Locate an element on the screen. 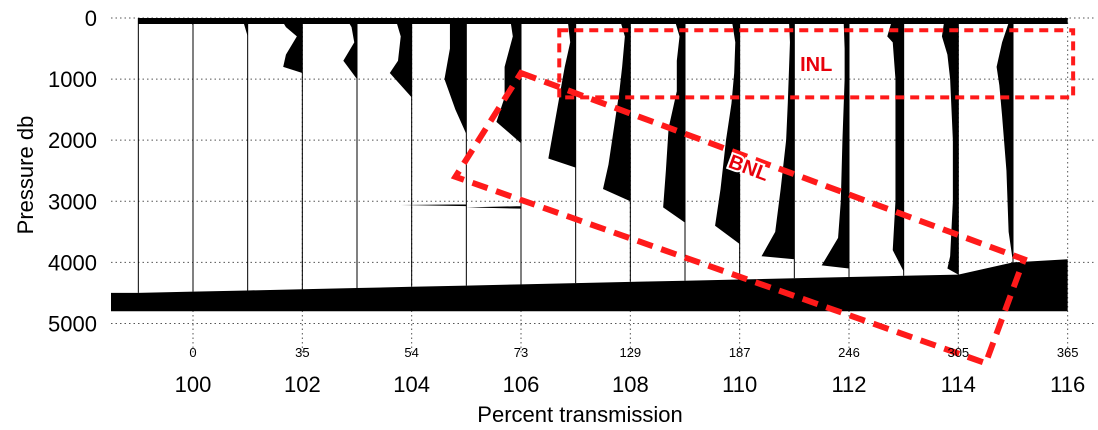  y-tick-label: 0 is located at coordinates (91, 18).